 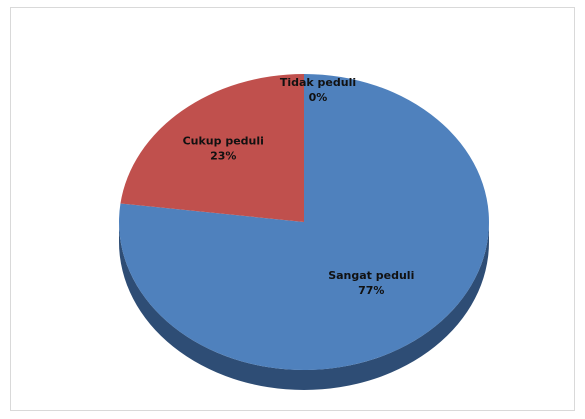 What do you see at coordinates (318, 97) in the screenshot?
I see `value-label-tidak-peduli: 0%` at bounding box center [318, 97].